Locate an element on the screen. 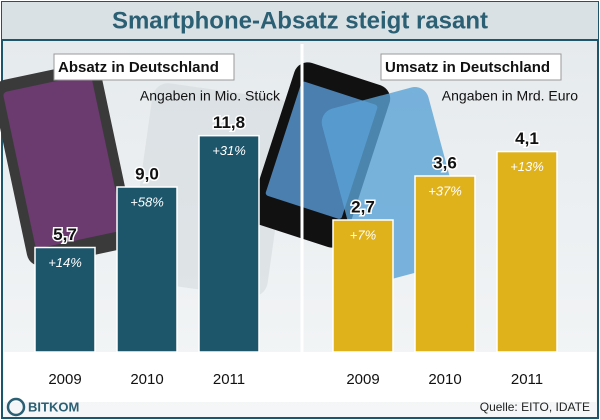 The image size is (600, 420). growth-label: +58% is located at coordinates (147, 201).